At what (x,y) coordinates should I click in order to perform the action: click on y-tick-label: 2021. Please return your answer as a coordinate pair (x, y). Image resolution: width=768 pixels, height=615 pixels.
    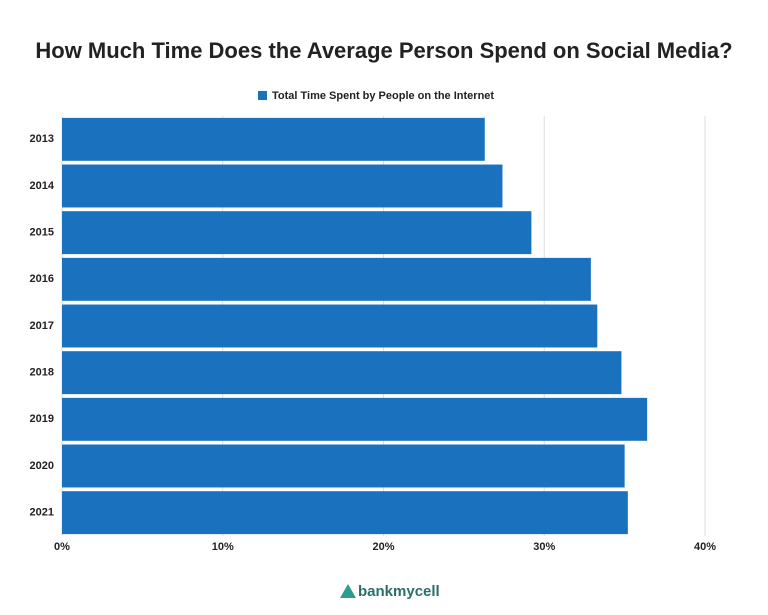
    Looking at the image, I should click on (42, 513).